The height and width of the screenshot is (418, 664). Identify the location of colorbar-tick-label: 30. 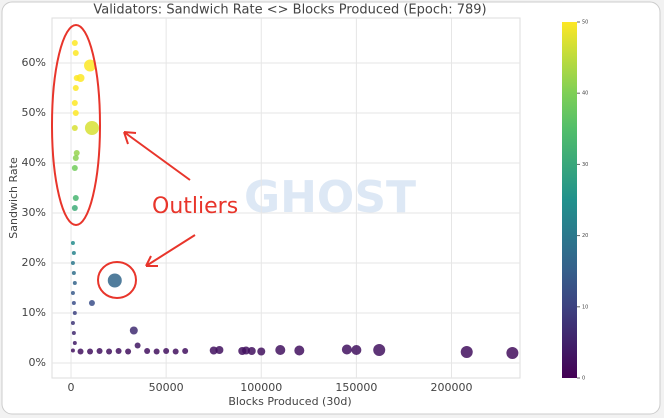
(585, 165).